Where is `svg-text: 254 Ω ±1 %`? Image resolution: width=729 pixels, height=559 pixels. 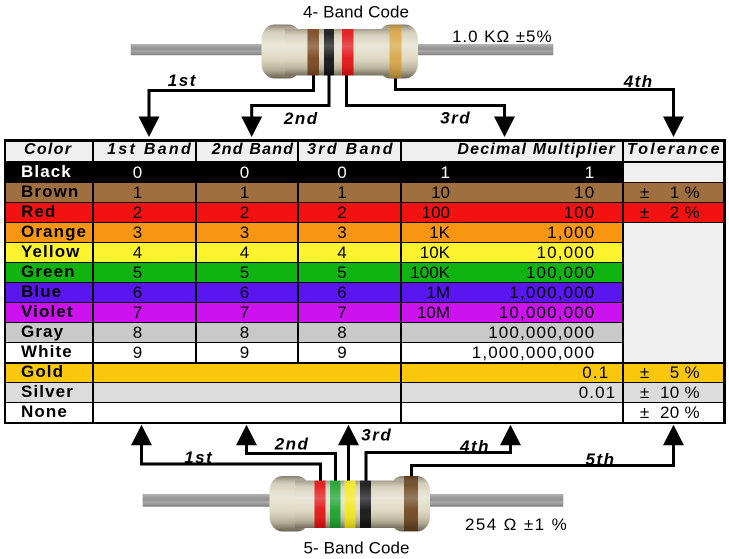
svg-text: 254 Ω ±1 % is located at coordinates (516, 524).